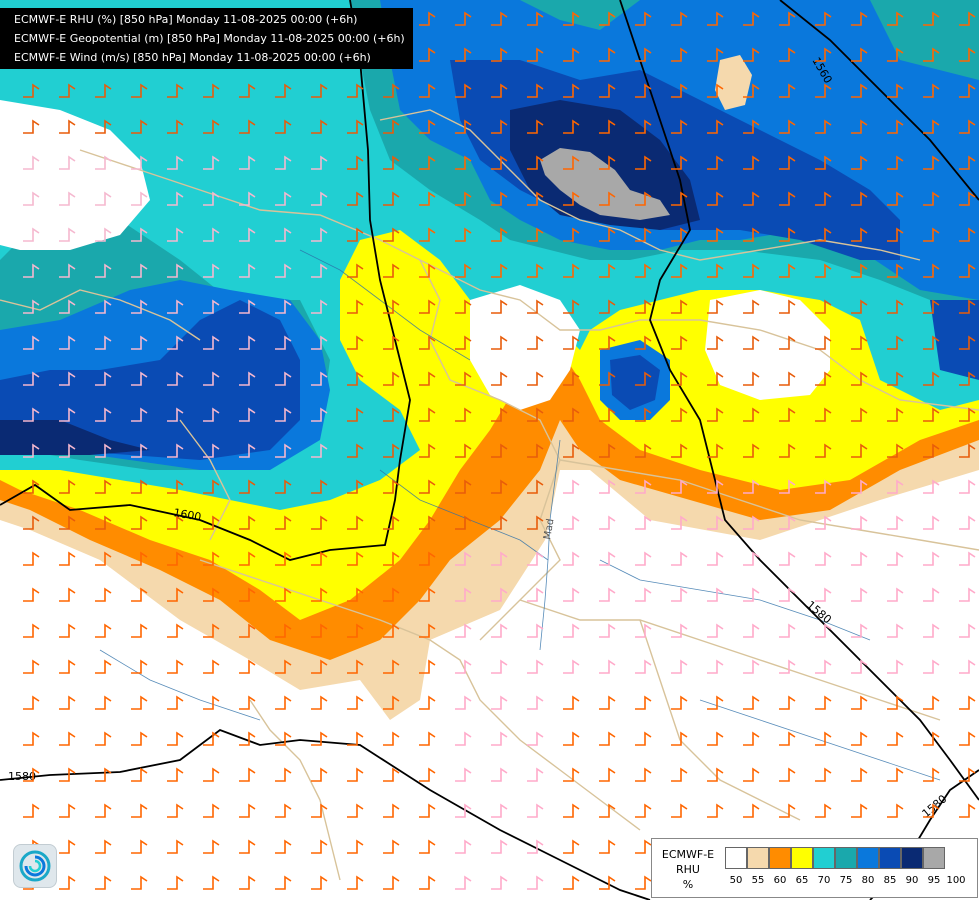  What do you see at coordinates (814, 868) in the screenshot?
I see `rhu-legend: ECMWF-E RHU % 50 55 60 65 70 75 80 85 90 95 100` at bounding box center [814, 868].